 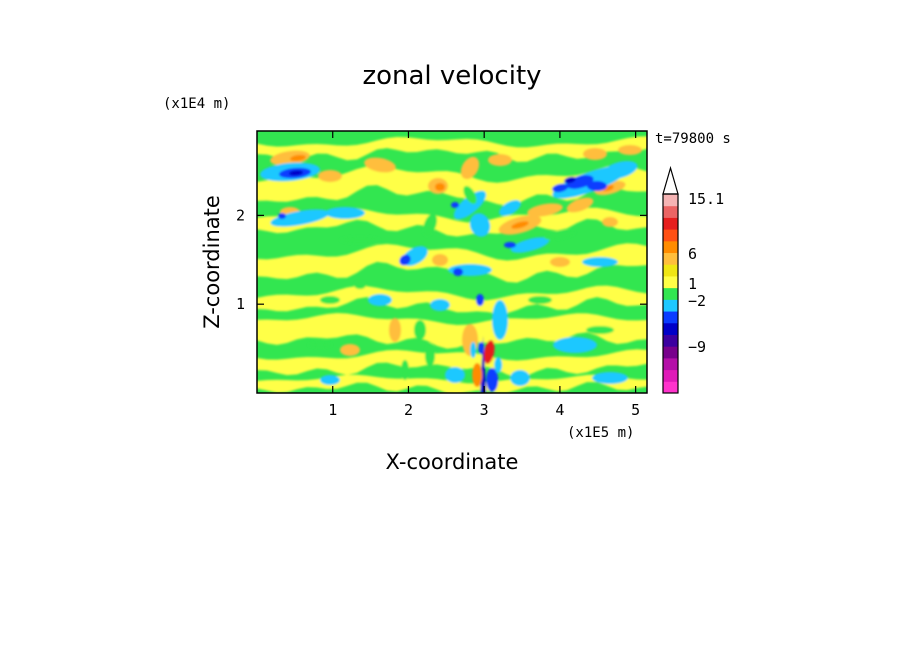 I want to click on time-label: t=79800 s, so click(x=693, y=139).